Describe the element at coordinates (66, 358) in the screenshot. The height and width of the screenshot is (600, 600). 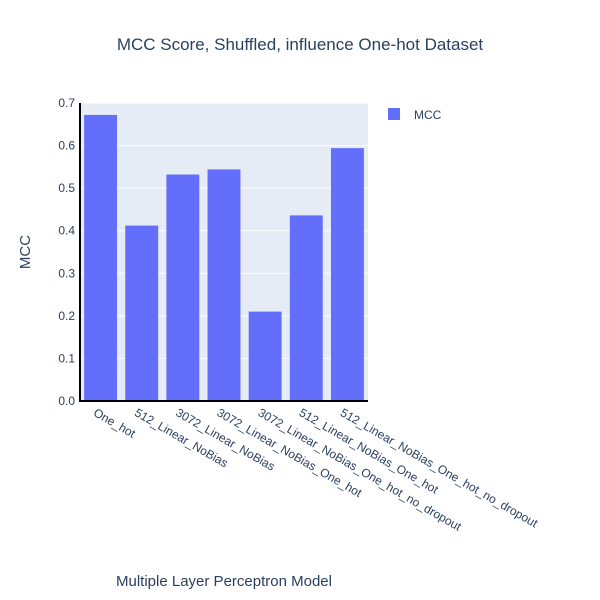
I see `y-tick-label: 0.1` at that location.